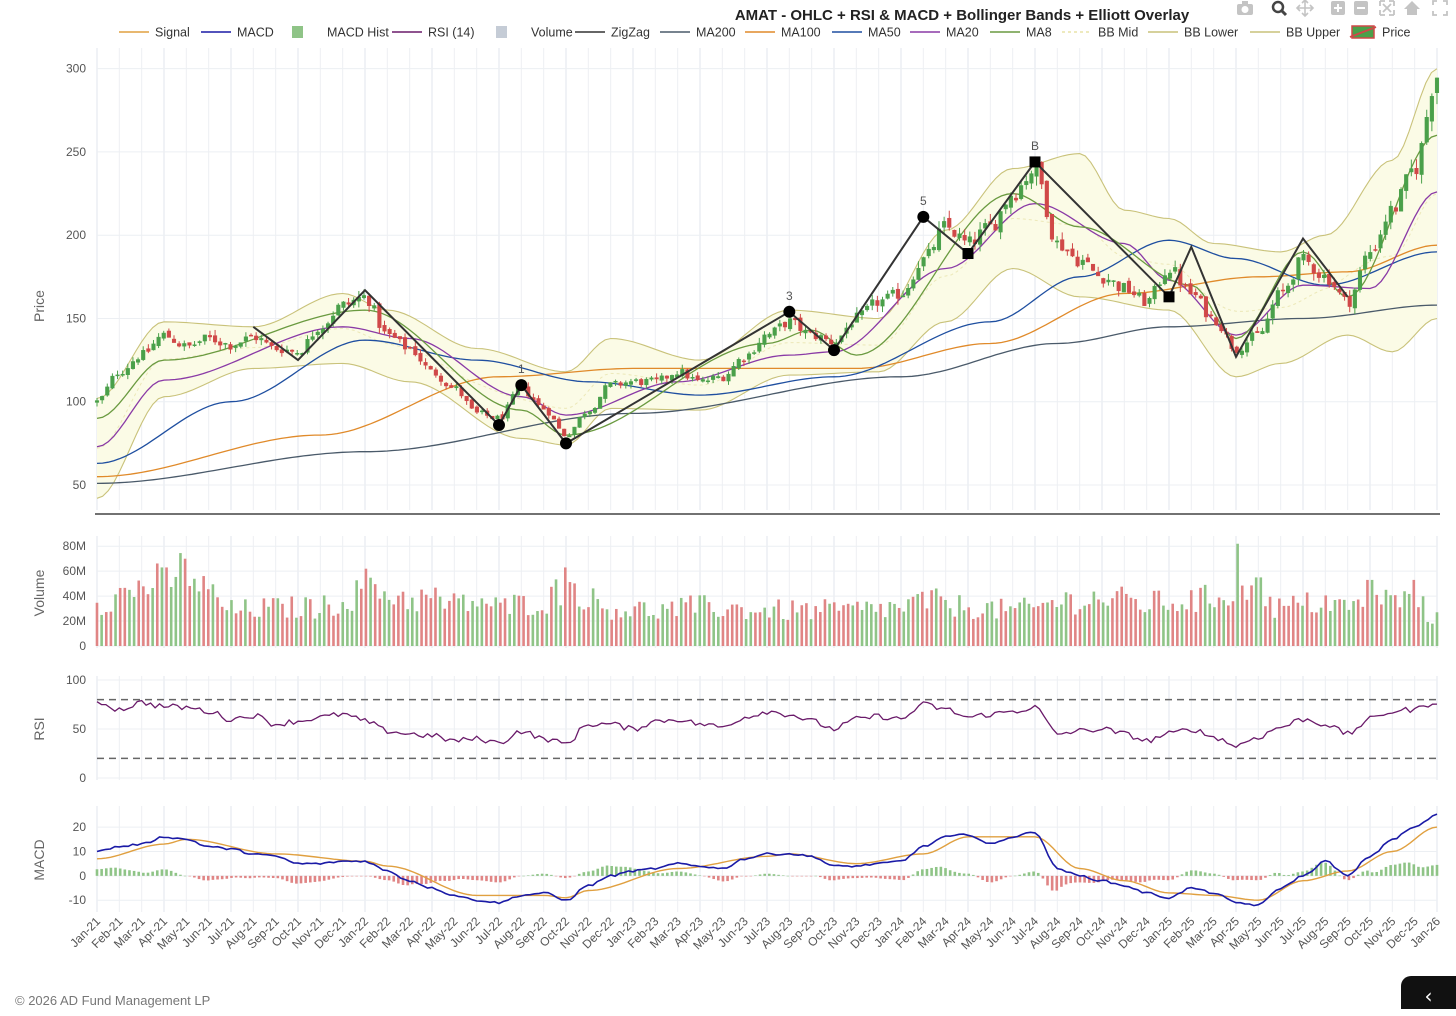  What do you see at coordinates (944, 33) in the screenshot?
I see `legend-item-ma20: MA20` at bounding box center [944, 33].